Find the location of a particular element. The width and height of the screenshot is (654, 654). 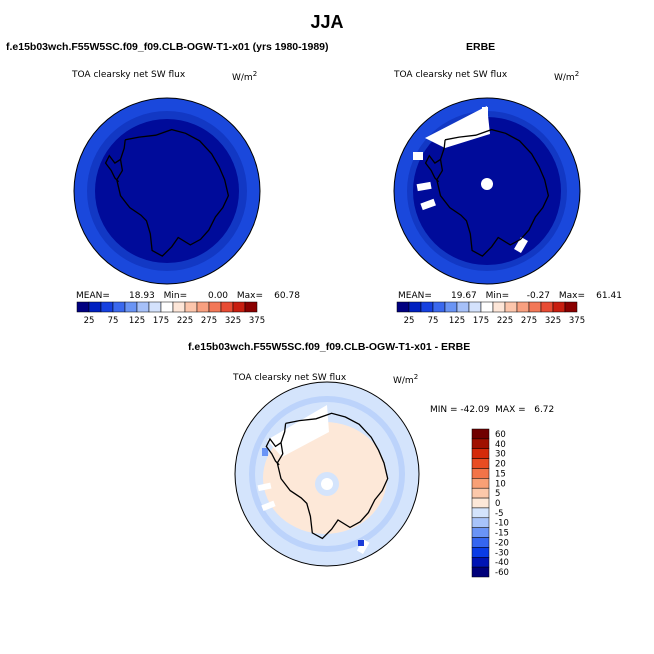

model-mean-label: MEAN= is located at coordinates (93, 296).